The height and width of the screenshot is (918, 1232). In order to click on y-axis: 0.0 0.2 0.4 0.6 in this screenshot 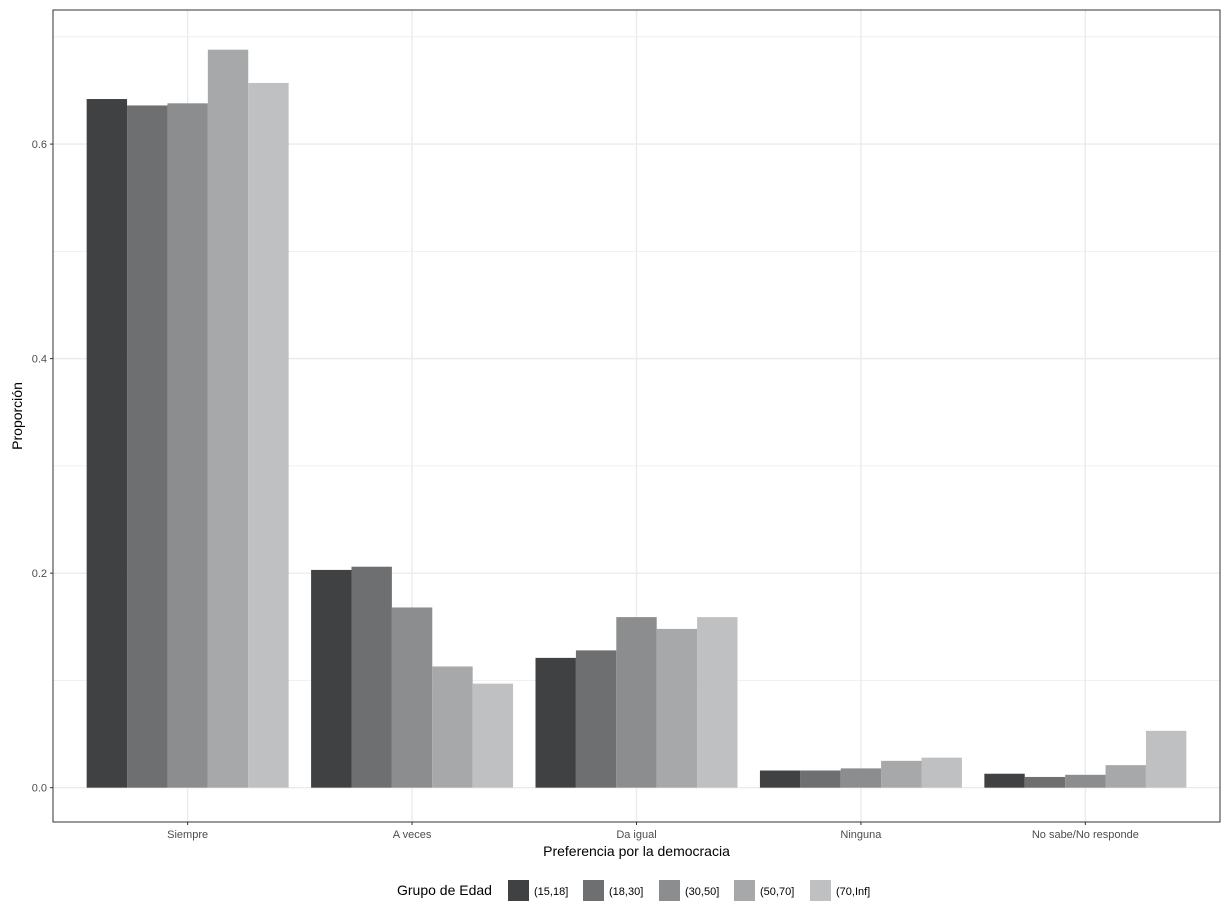, I will do `click(42, 467)`.